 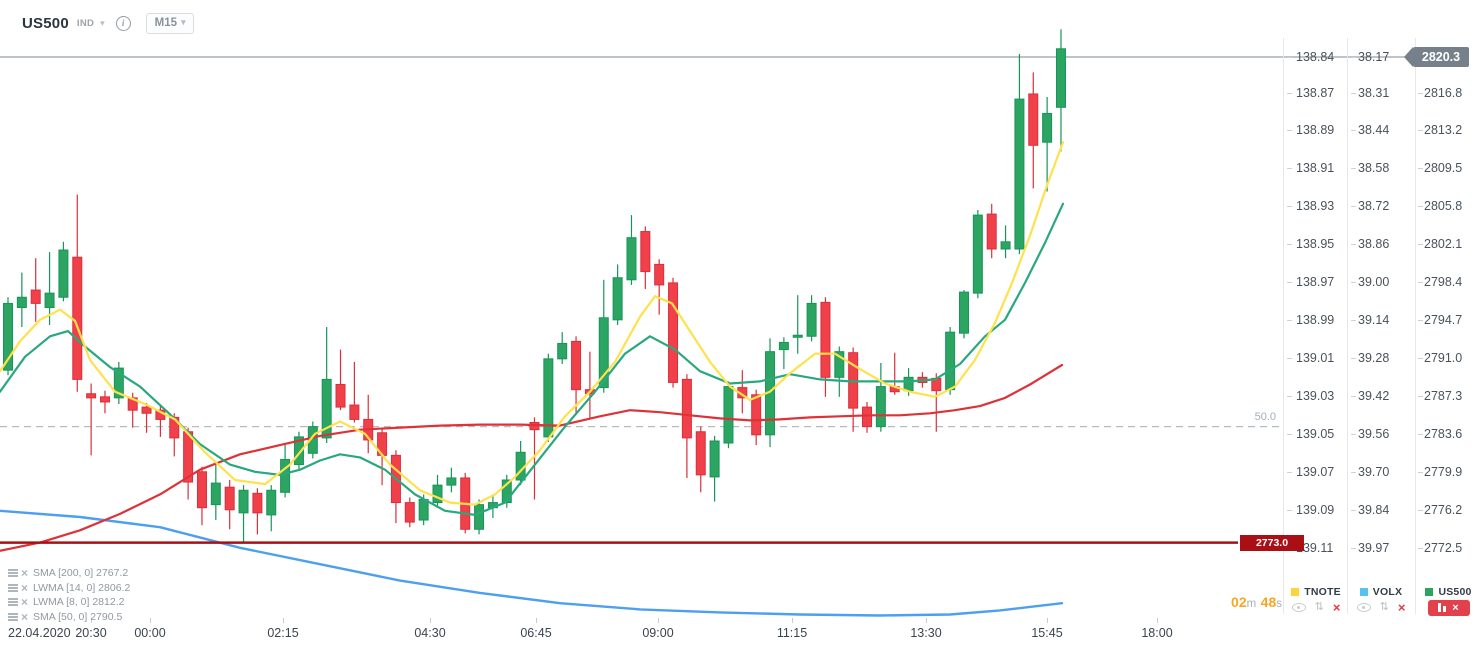 What do you see at coordinates (1442, 607) in the screenshot?
I see `candlestick-icon` at bounding box center [1442, 607].